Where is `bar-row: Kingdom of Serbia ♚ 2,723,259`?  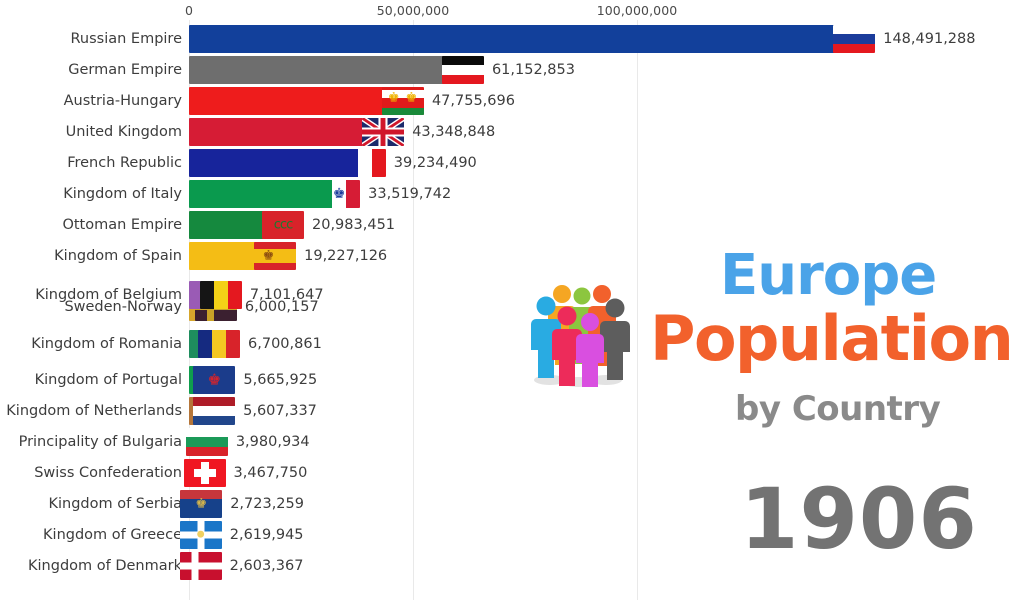
bar-row: Kingdom of Serbia ♚ 2,723,259 is located at coordinates (512, 504).